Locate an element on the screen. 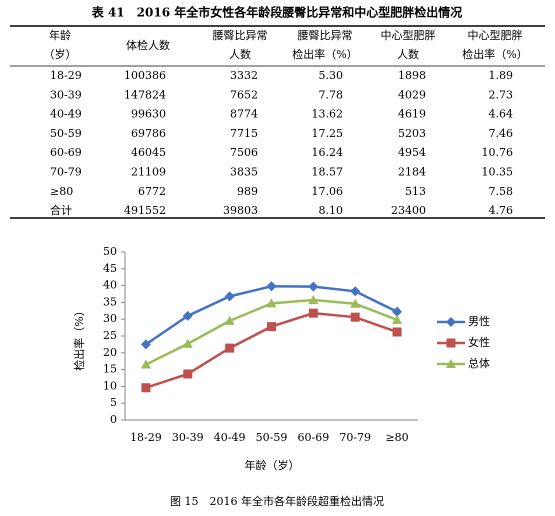 This screenshot has height=516, width=555. legend-label: 男性 is located at coordinates (479, 321).